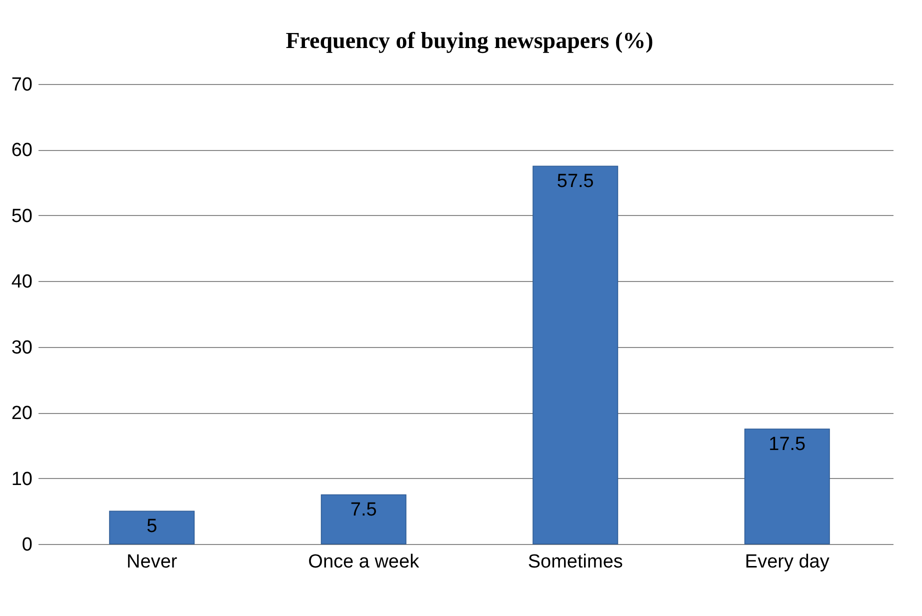 The image size is (922, 616). Describe the element at coordinates (27, 545) in the screenshot. I see `y-tick-label: 0` at that location.